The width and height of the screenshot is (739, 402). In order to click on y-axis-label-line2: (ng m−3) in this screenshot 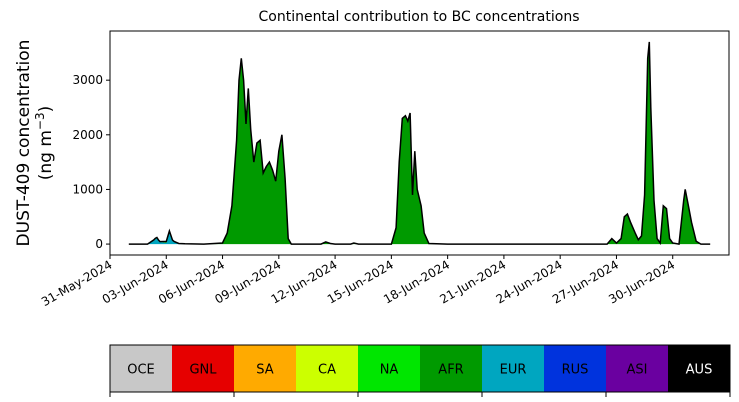, I will do `click(44, 143)`.